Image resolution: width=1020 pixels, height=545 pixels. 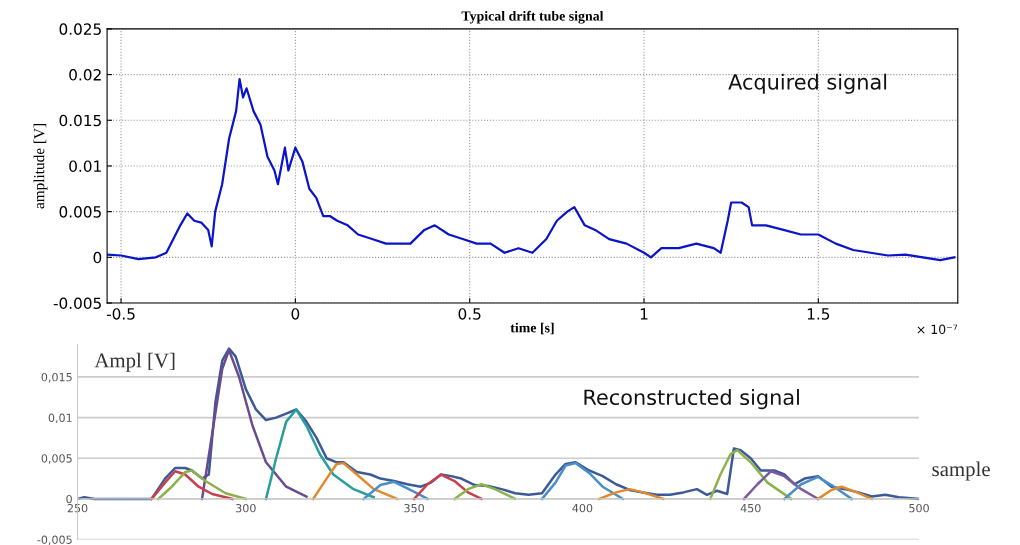 What do you see at coordinates (246, 508) in the screenshot?
I see `x-tick-label: 300` at bounding box center [246, 508].